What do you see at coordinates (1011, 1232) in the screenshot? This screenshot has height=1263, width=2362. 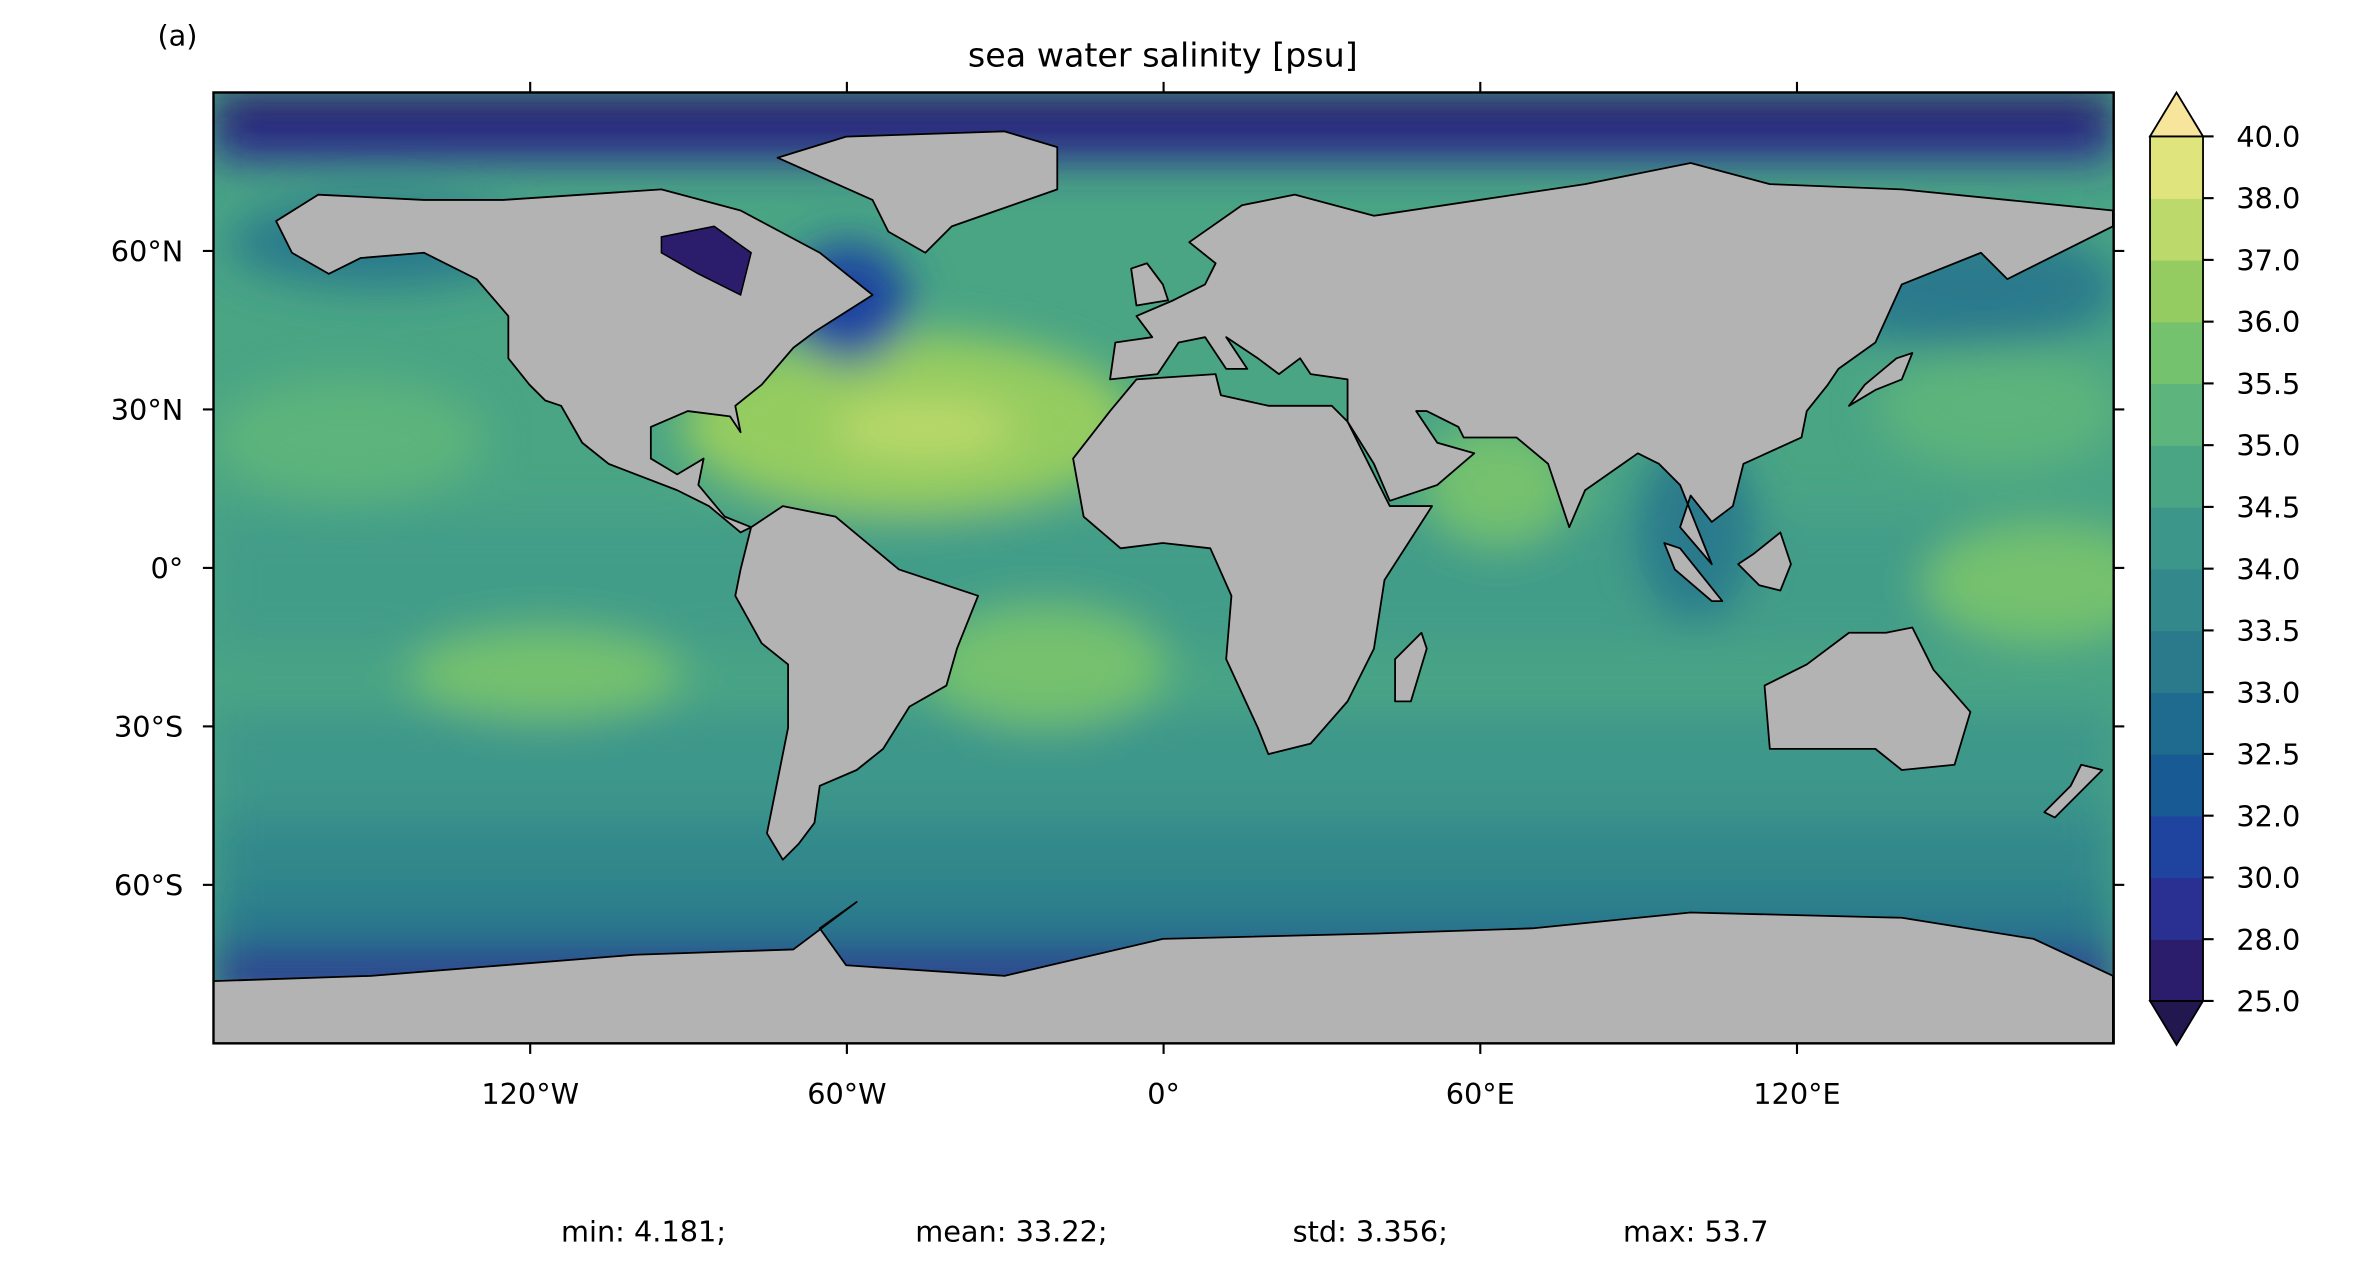 I see `stat-label: mean: 33.22;` at bounding box center [1011, 1232].